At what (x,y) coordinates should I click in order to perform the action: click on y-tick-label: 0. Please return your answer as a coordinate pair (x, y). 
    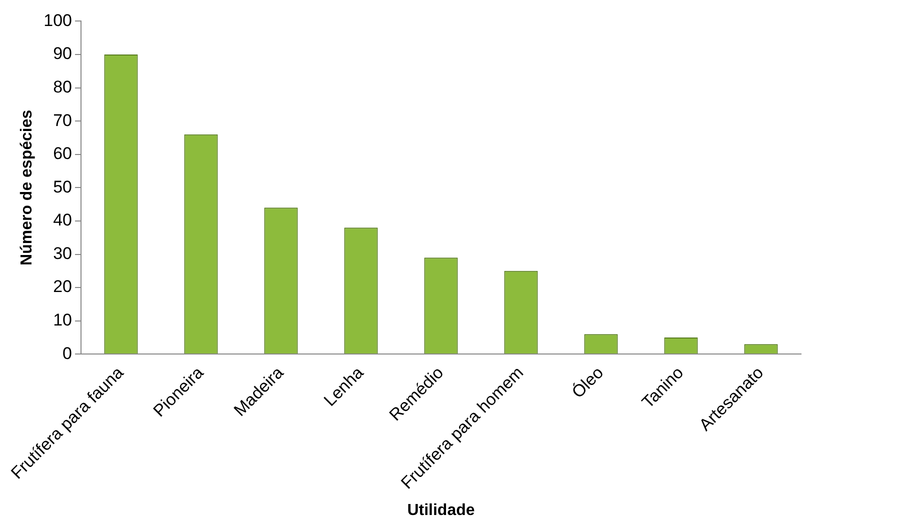
    Looking at the image, I should click on (67, 353).